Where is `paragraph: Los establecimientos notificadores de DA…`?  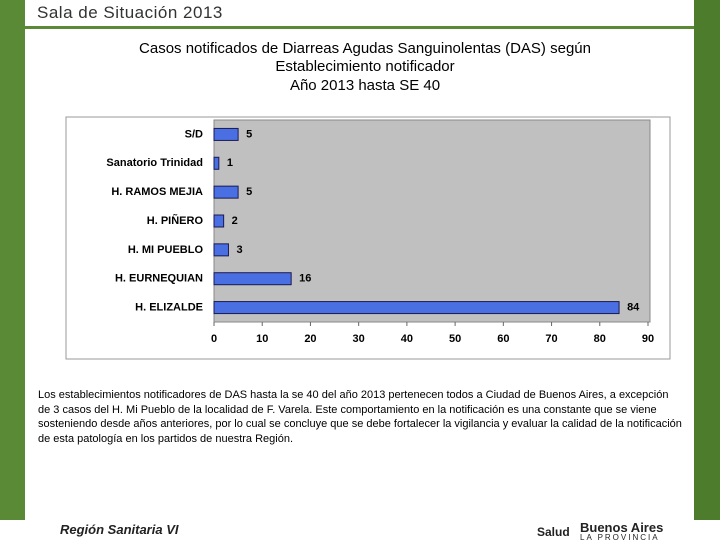
paragraph: Los establecimientos notificadores de DA… is located at coordinates (360, 417).